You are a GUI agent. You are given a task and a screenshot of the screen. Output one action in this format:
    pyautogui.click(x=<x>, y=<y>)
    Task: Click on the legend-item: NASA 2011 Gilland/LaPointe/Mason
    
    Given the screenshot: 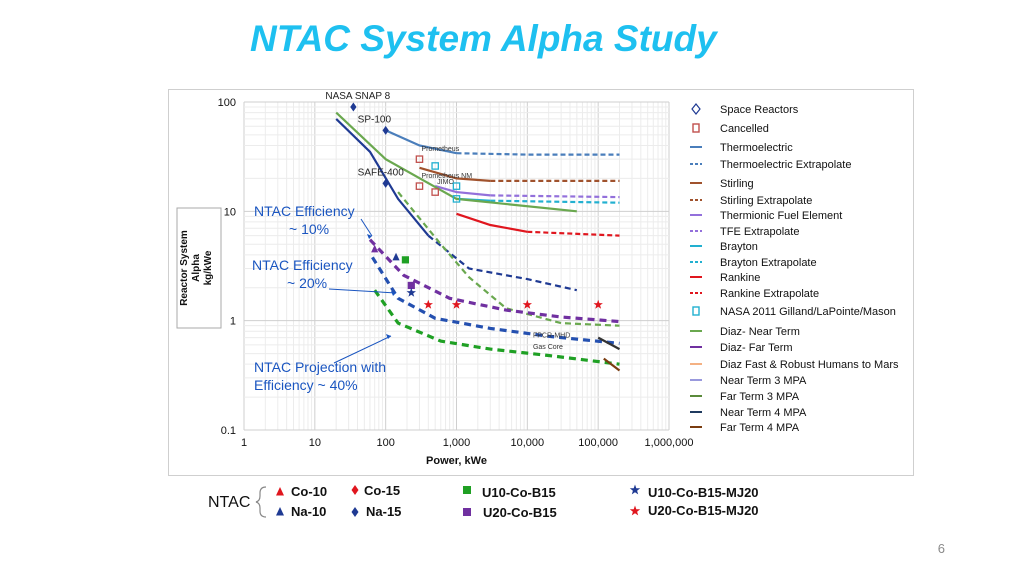 What is the action you would take?
    pyautogui.click(x=794, y=312)
    